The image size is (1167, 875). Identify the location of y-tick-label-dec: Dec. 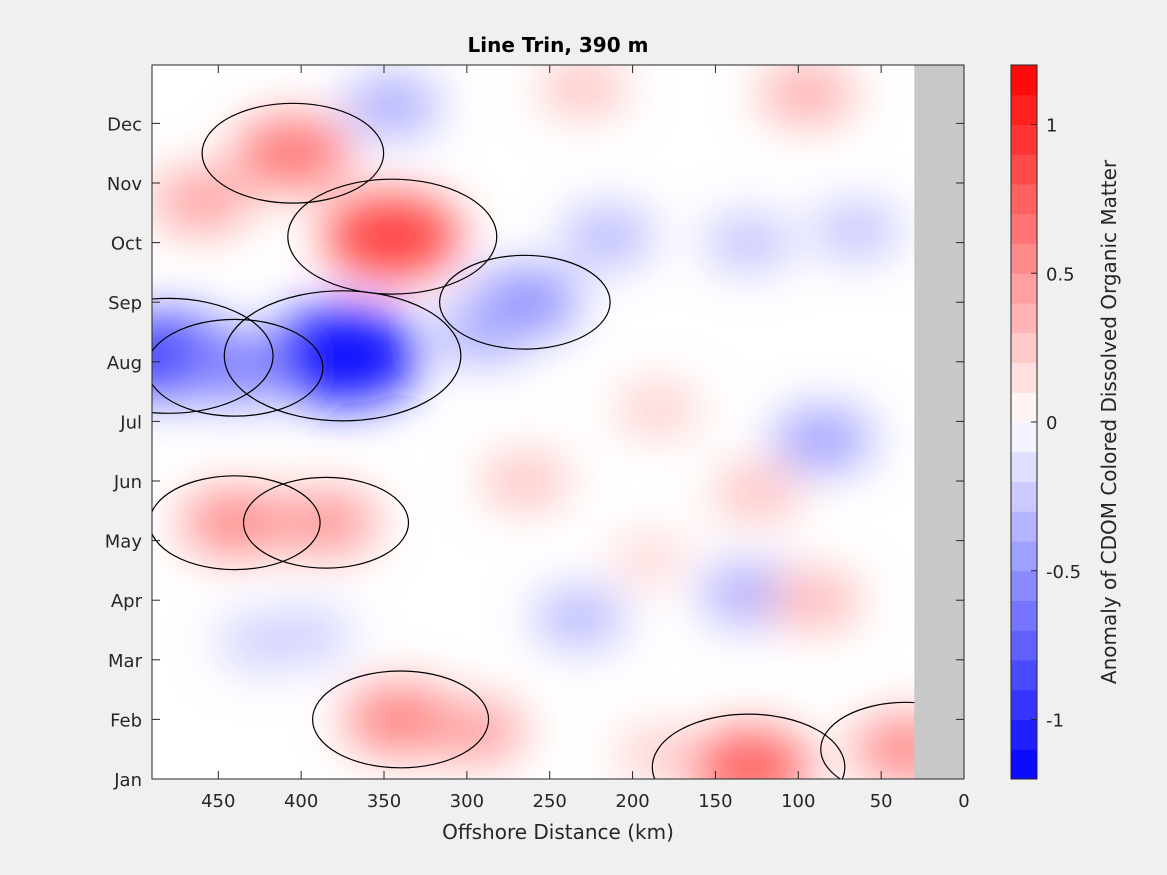
(124, 124).